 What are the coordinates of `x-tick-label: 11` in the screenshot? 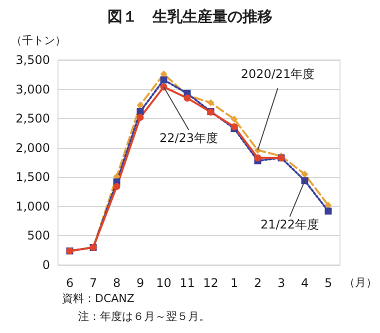 It's located at (187, 283).